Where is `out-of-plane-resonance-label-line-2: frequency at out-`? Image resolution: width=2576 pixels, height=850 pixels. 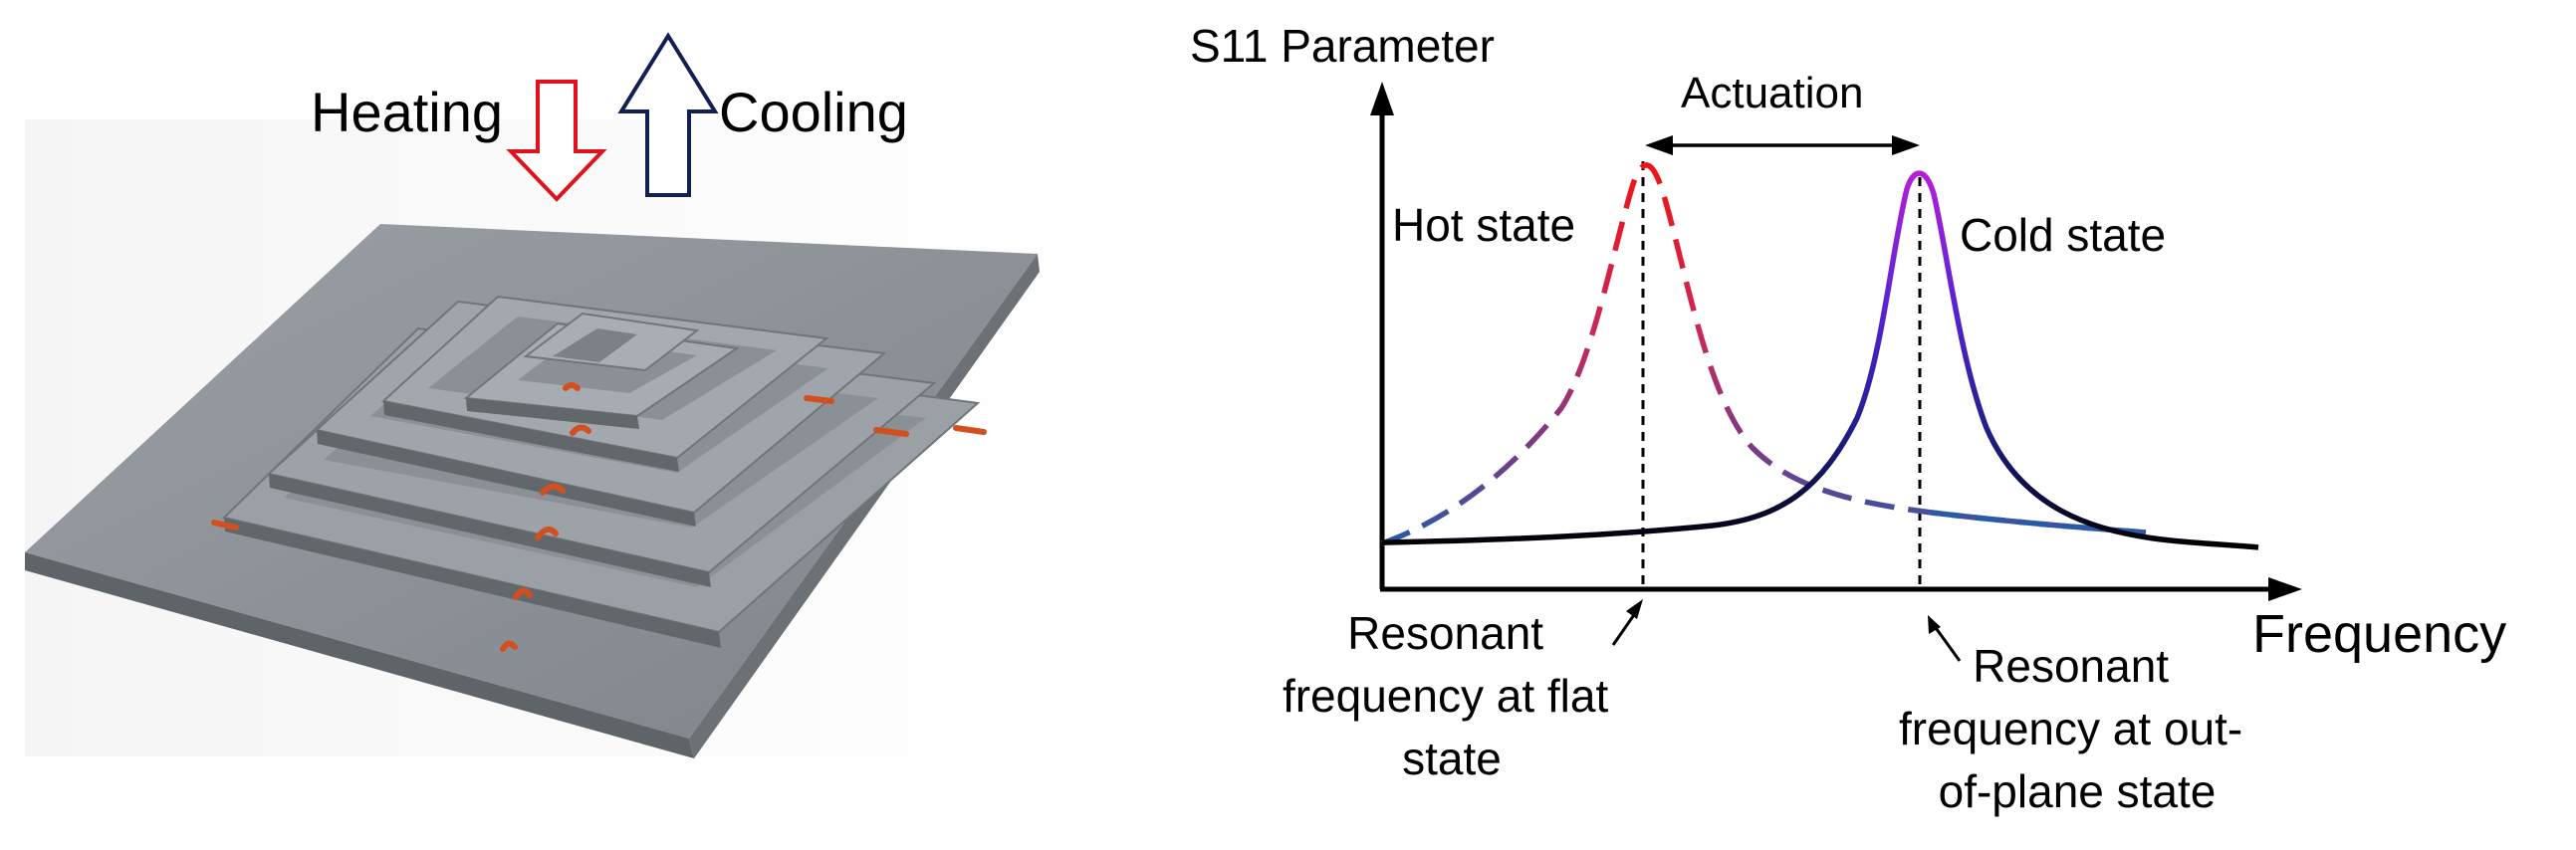 out-of-plane-resonance-label-line-2: frequency at out- is located at coordinates (2070, 728).